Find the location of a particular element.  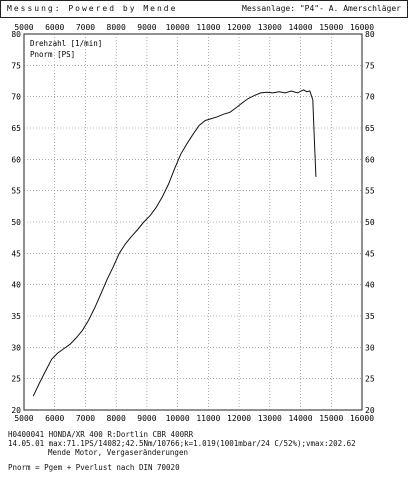

x-tick-label-top: 6000 is located at coordinates (54, 27).